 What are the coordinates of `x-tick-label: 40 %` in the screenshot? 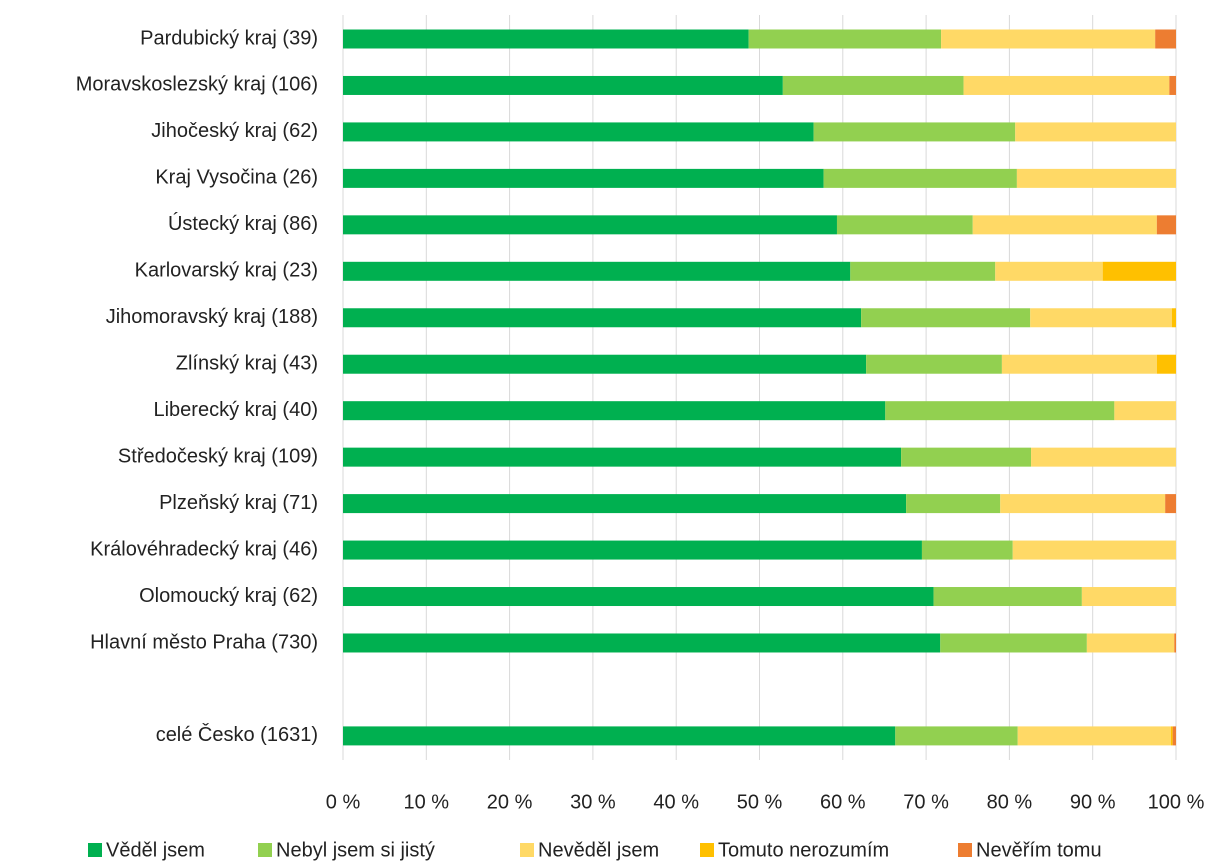 It's located at (676, 802).